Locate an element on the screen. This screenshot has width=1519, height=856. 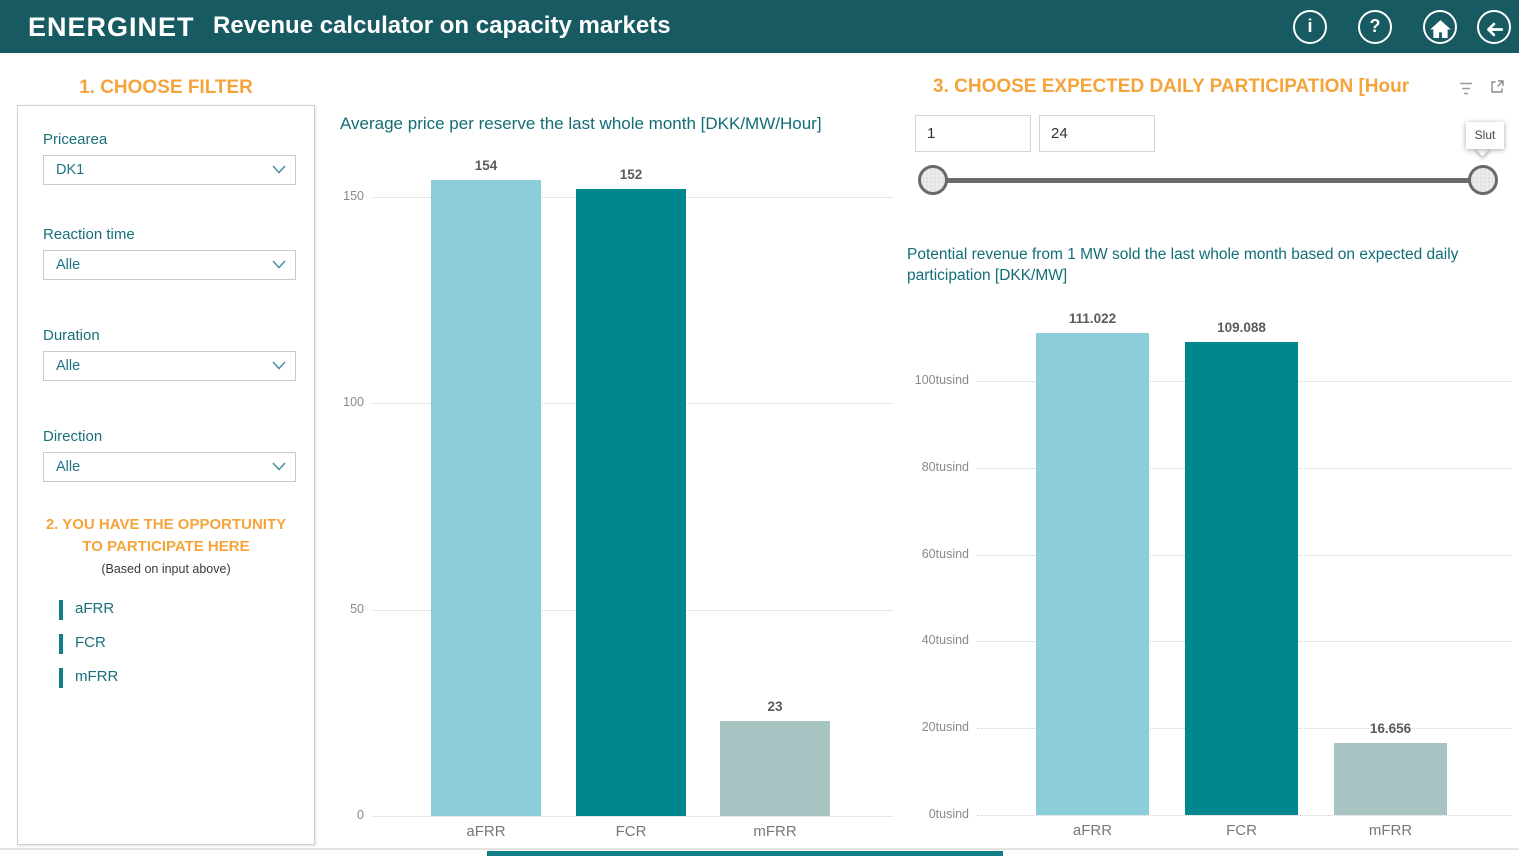
y-axis-tick-label: 80tusind is located at coordinates (945, 466).